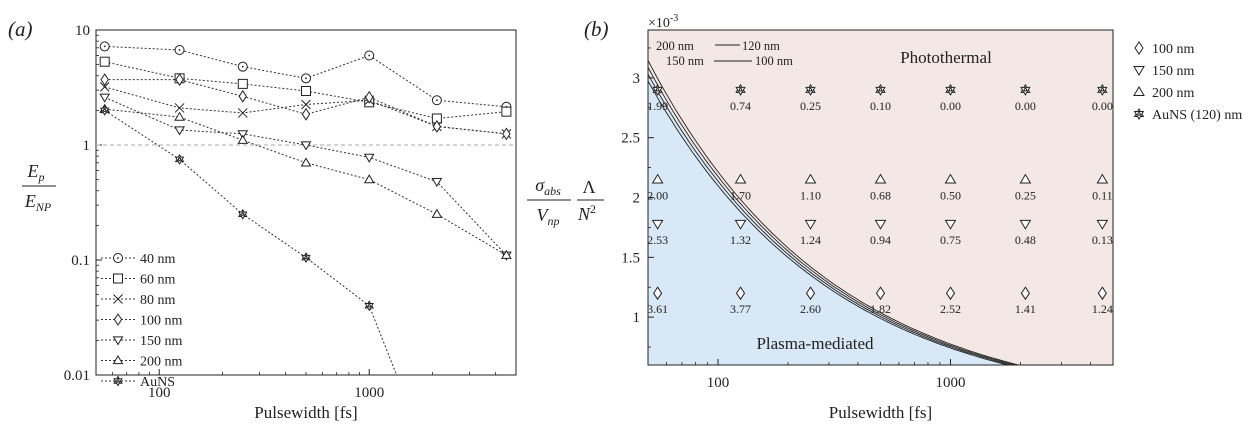  Describe the element at coordinates (1102, 240) in the screenshot. I see `data-label: 0.13` at that location.